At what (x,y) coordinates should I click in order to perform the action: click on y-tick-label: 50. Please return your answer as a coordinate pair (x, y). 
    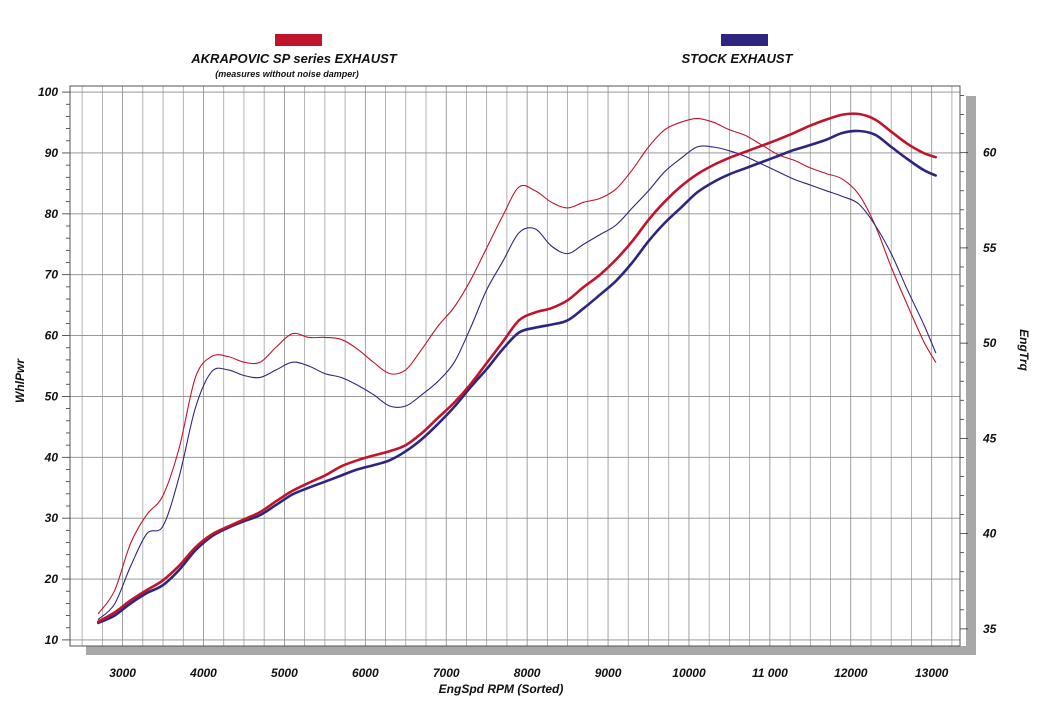
    Looking at the image, I should click on (52, 396).